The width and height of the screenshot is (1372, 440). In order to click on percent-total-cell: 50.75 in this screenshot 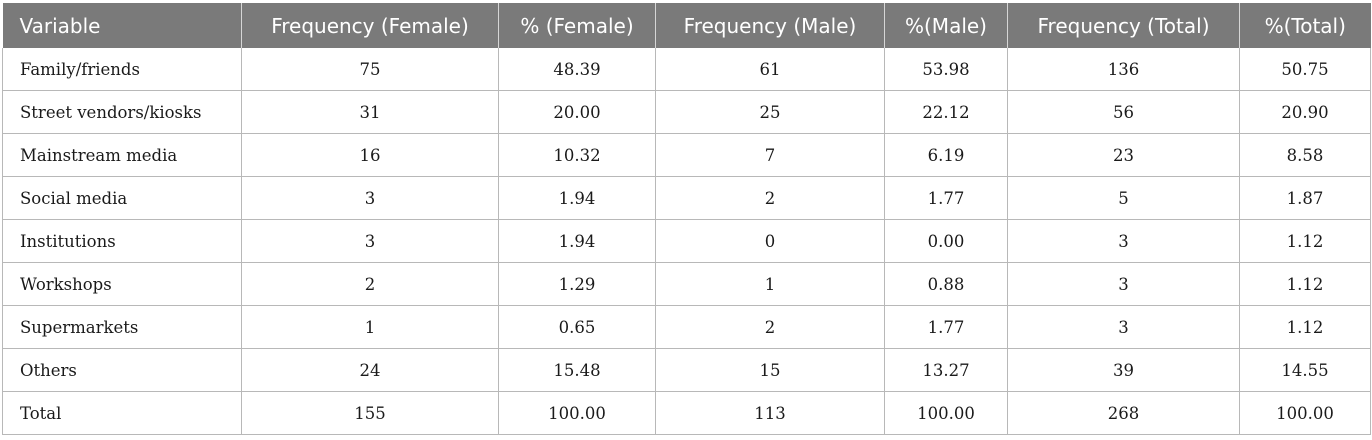, I will do `click(1305, 69)`.